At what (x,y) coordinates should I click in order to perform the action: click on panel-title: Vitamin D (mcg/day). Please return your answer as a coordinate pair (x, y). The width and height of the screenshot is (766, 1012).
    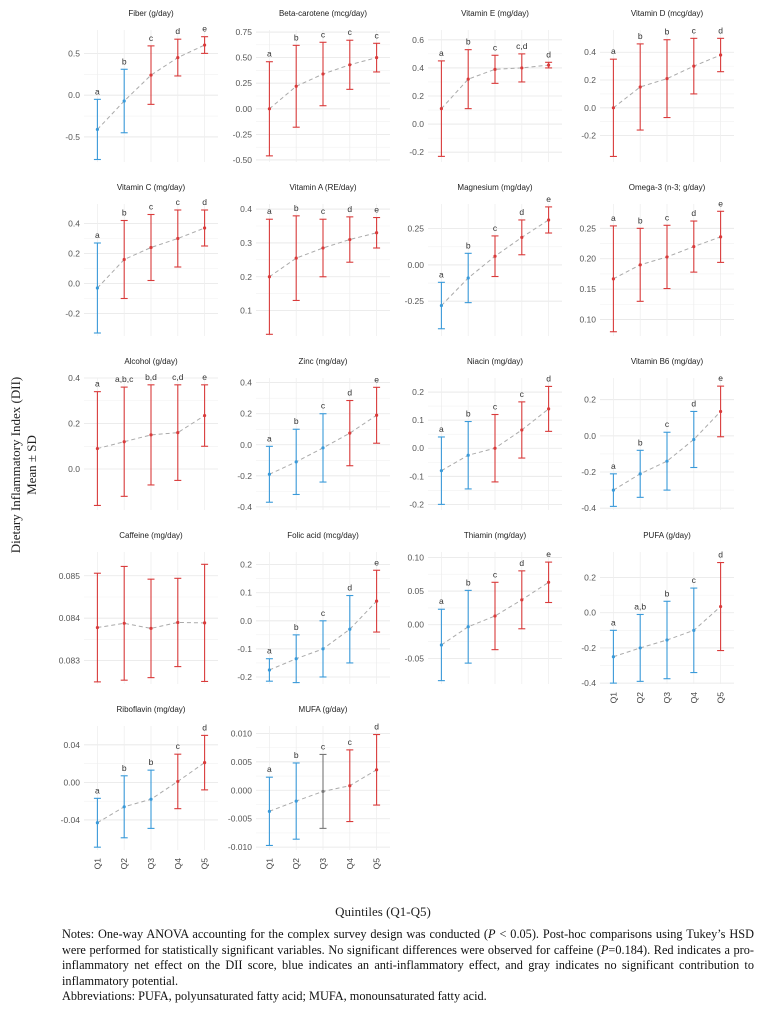
    Looking at the image, I should click on (667, 13).